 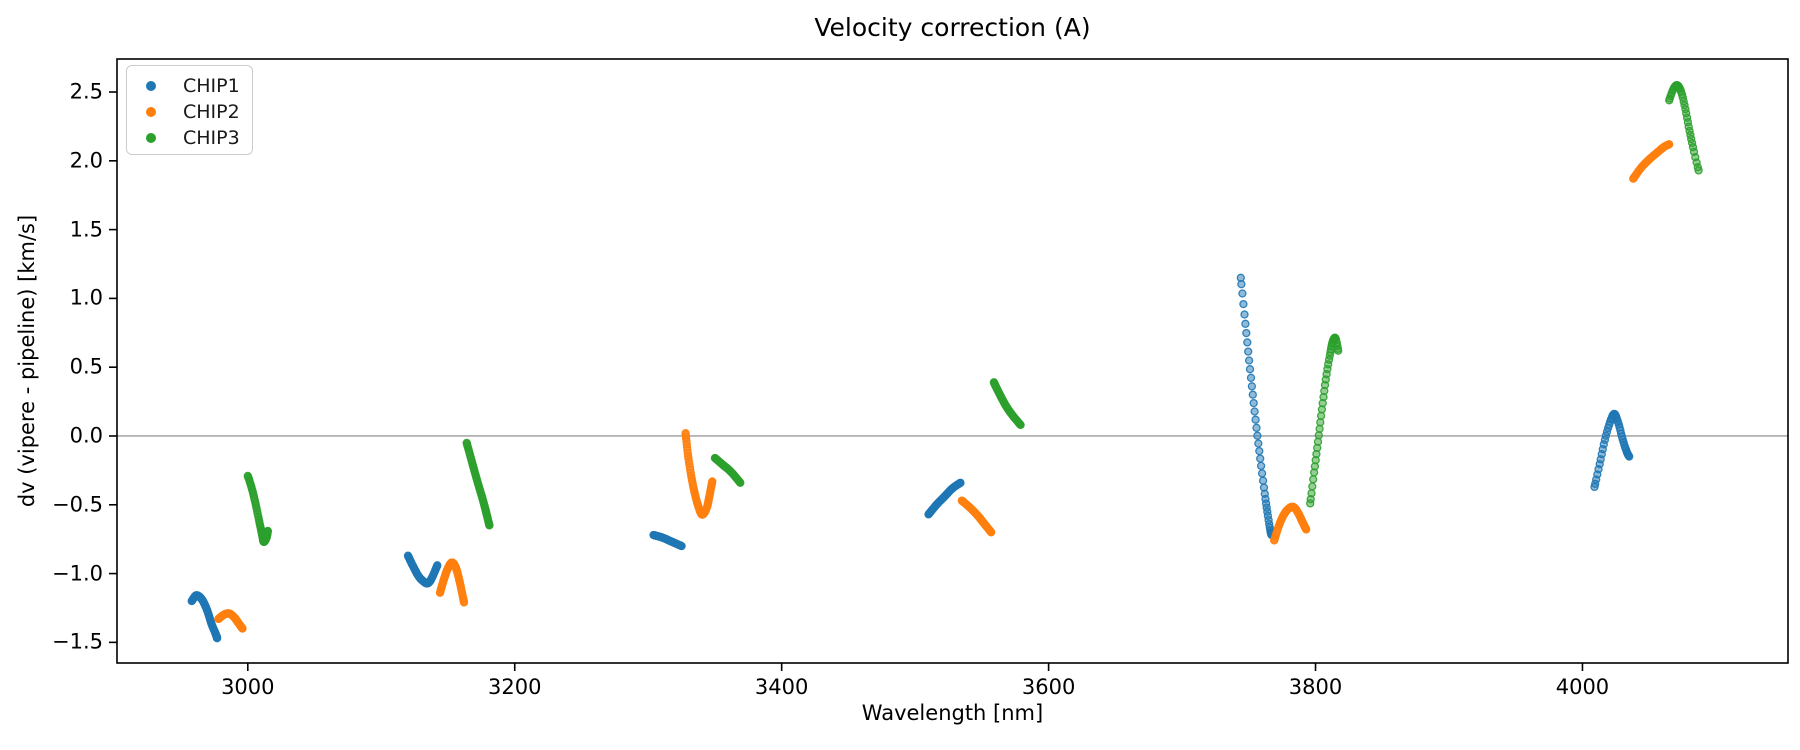 What do you see at coordinates (86, 91) in the screenshot?
I see `y-tick-label-2.5: 2.5` at bounding box center [86, 91].